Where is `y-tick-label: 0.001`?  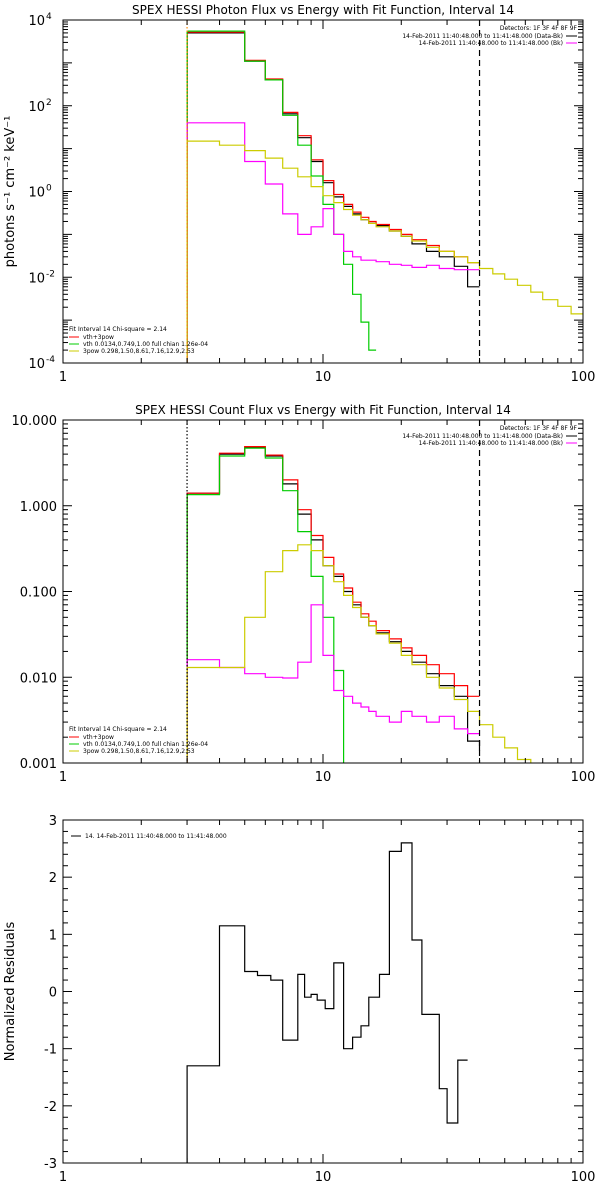 y-tick-label: 0.001 is located at coordinates (38, 764).